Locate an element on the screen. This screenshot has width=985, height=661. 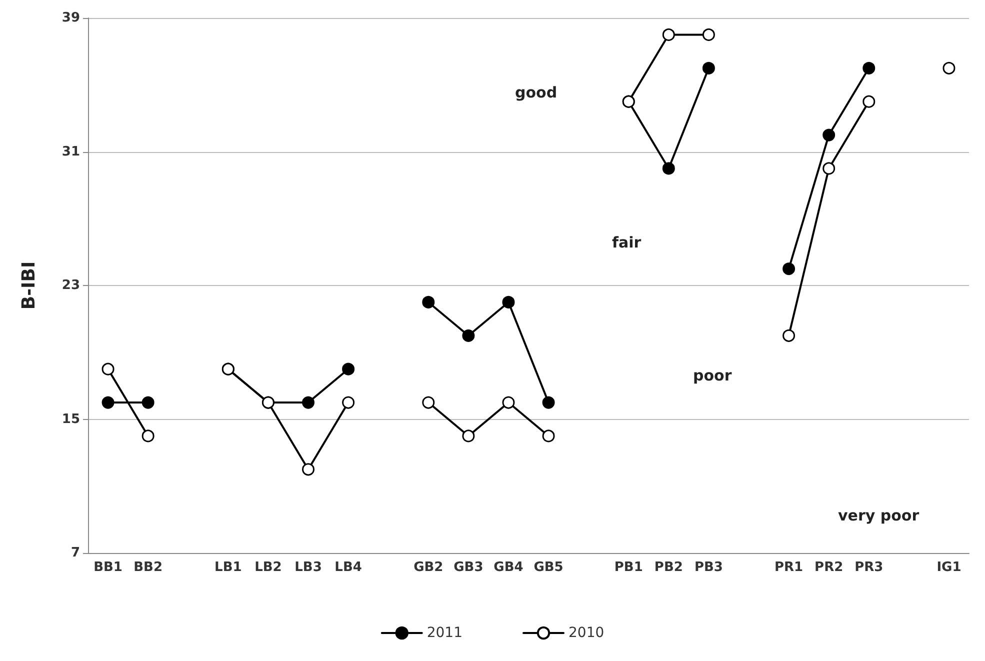
x-tick-label: LB2 is located at coordinates (268, 567).